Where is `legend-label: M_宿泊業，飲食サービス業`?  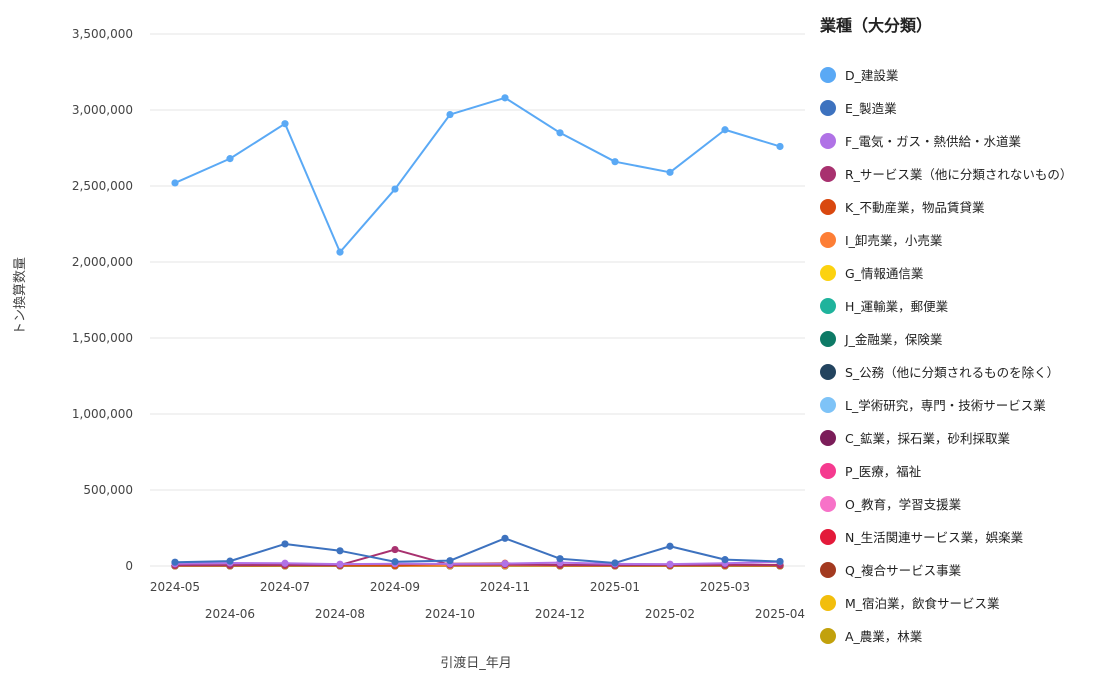 legend-label: M_宿泊業，飲食サービス業 is located at coordinates (922, 603).